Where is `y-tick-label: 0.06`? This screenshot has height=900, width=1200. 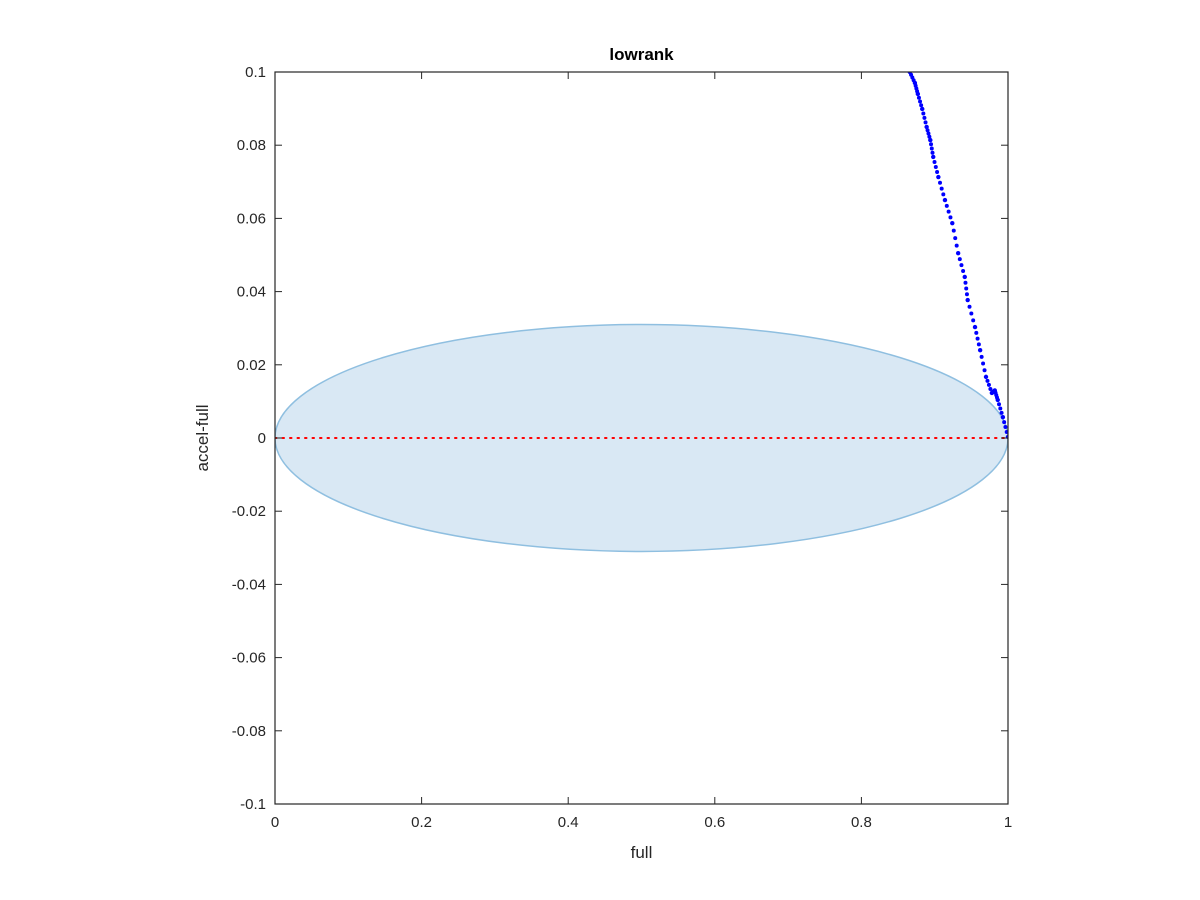 y-tick-label: 0.06 is located at coordinates (251, 218).